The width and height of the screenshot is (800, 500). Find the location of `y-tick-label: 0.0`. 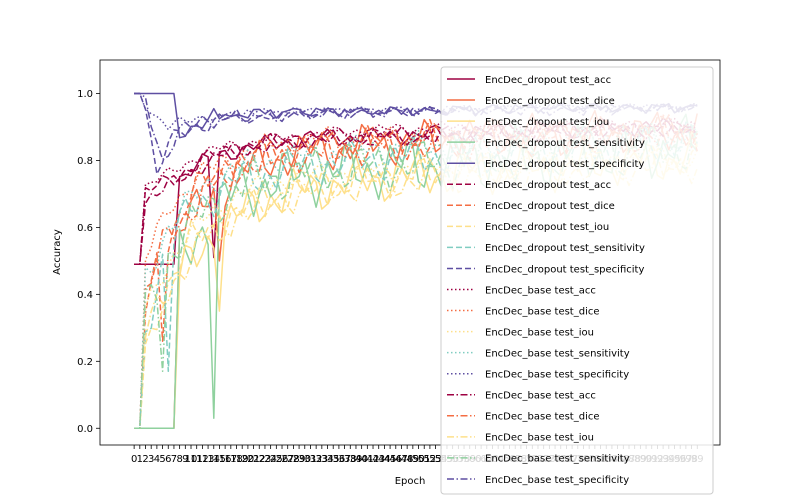

y-tick-label: 0.0 is located at coordinates (85, 429).